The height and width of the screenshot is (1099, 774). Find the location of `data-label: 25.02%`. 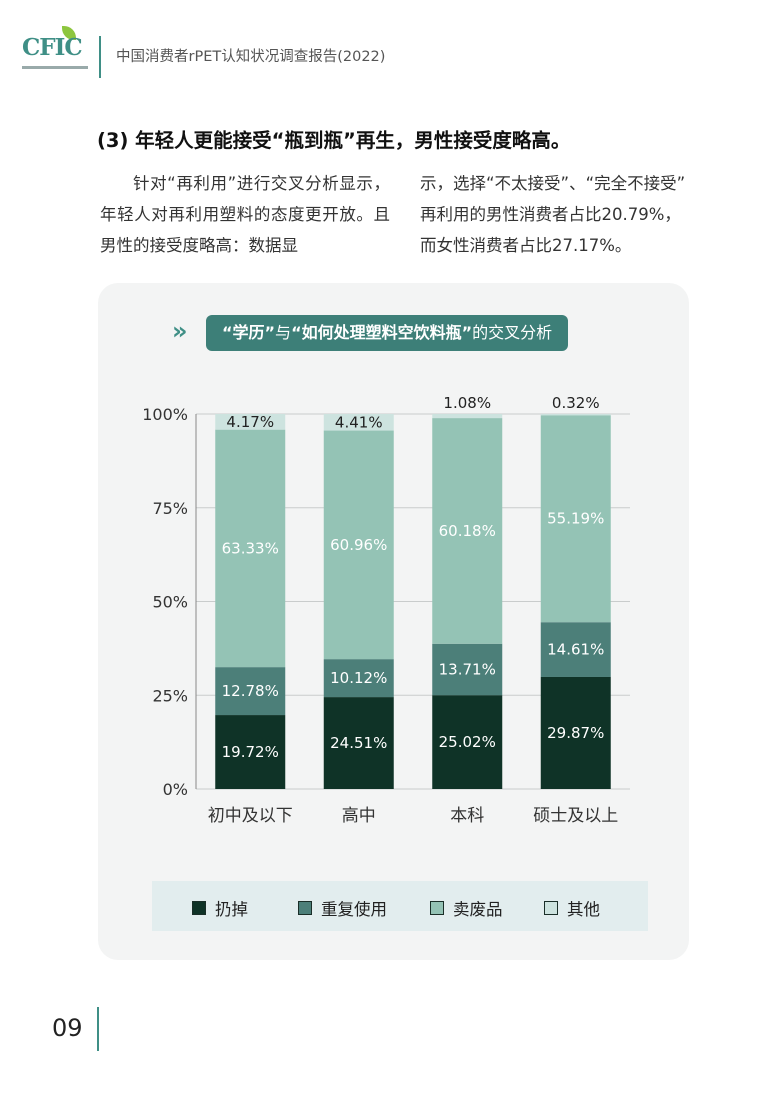

data-label: 25.02% is located at coordinates (467, 742).